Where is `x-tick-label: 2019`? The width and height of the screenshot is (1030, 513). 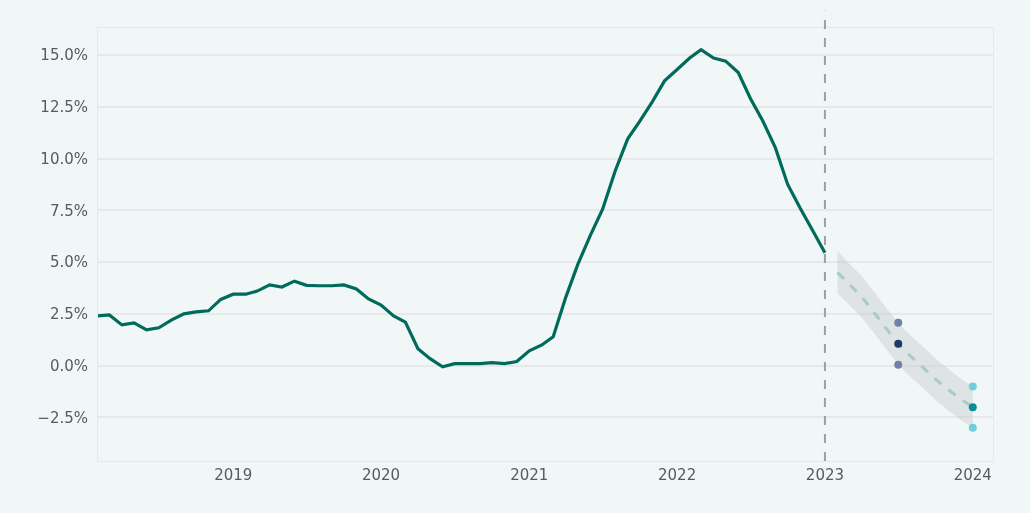
x-tick-label: 2019 is located at coordinates (233, 475).